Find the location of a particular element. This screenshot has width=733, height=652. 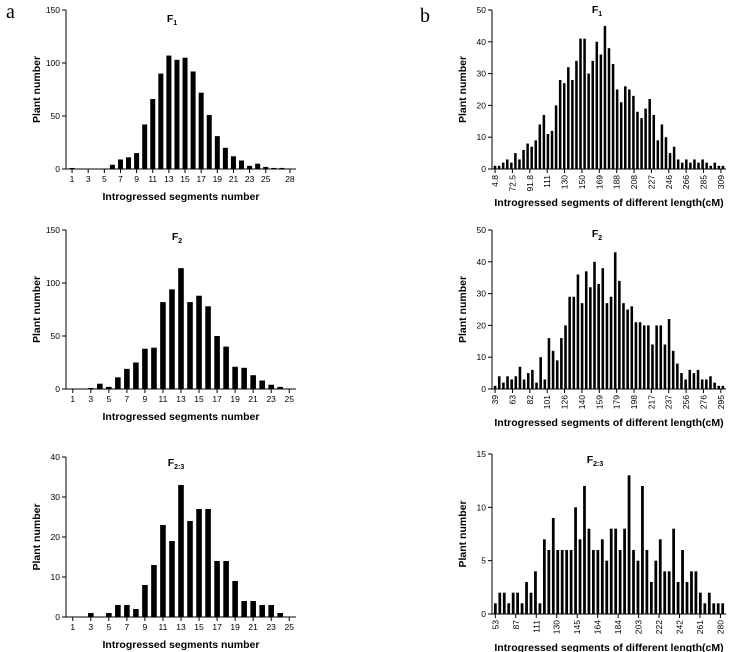

x-tick-label: 198 is located at coordinates (634, 402).